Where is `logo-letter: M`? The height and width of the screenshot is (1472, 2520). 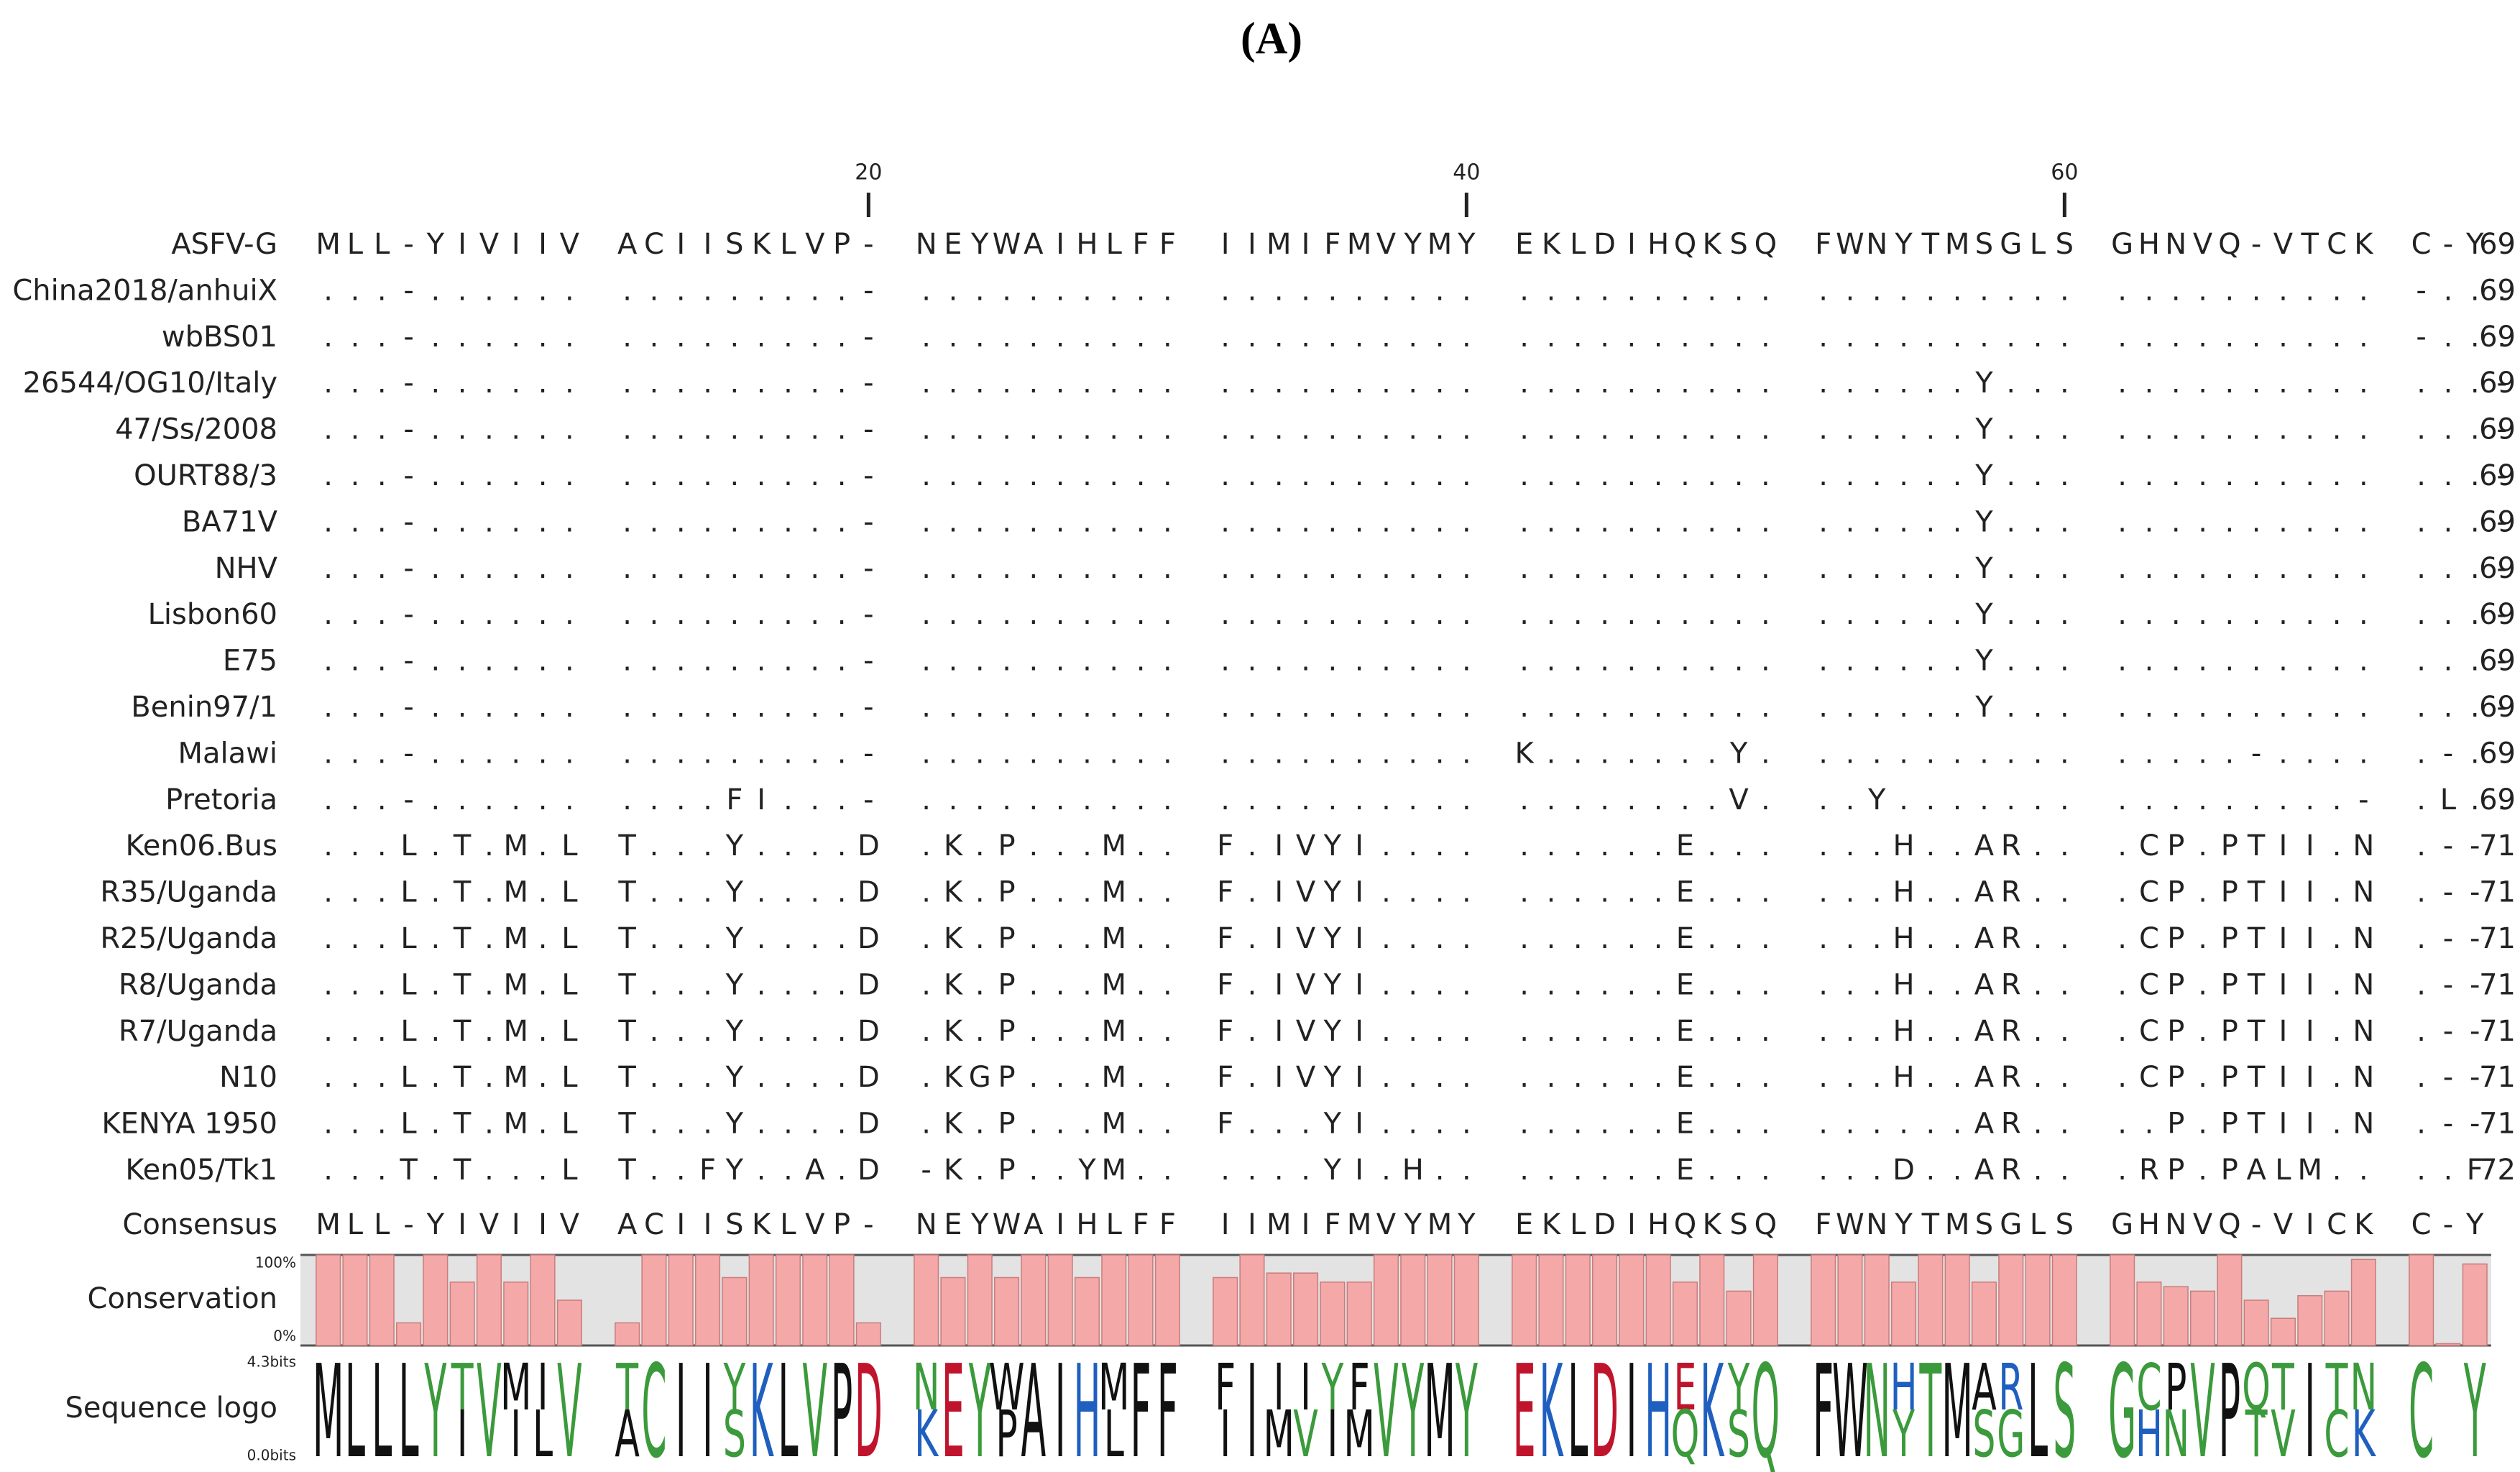
logo-letter: M is located at coordinates (1359, 1435).